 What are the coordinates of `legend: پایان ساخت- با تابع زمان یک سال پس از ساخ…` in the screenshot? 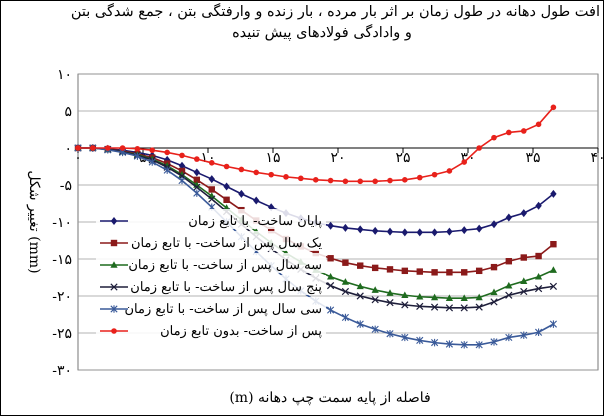 It's located at (211, 274).